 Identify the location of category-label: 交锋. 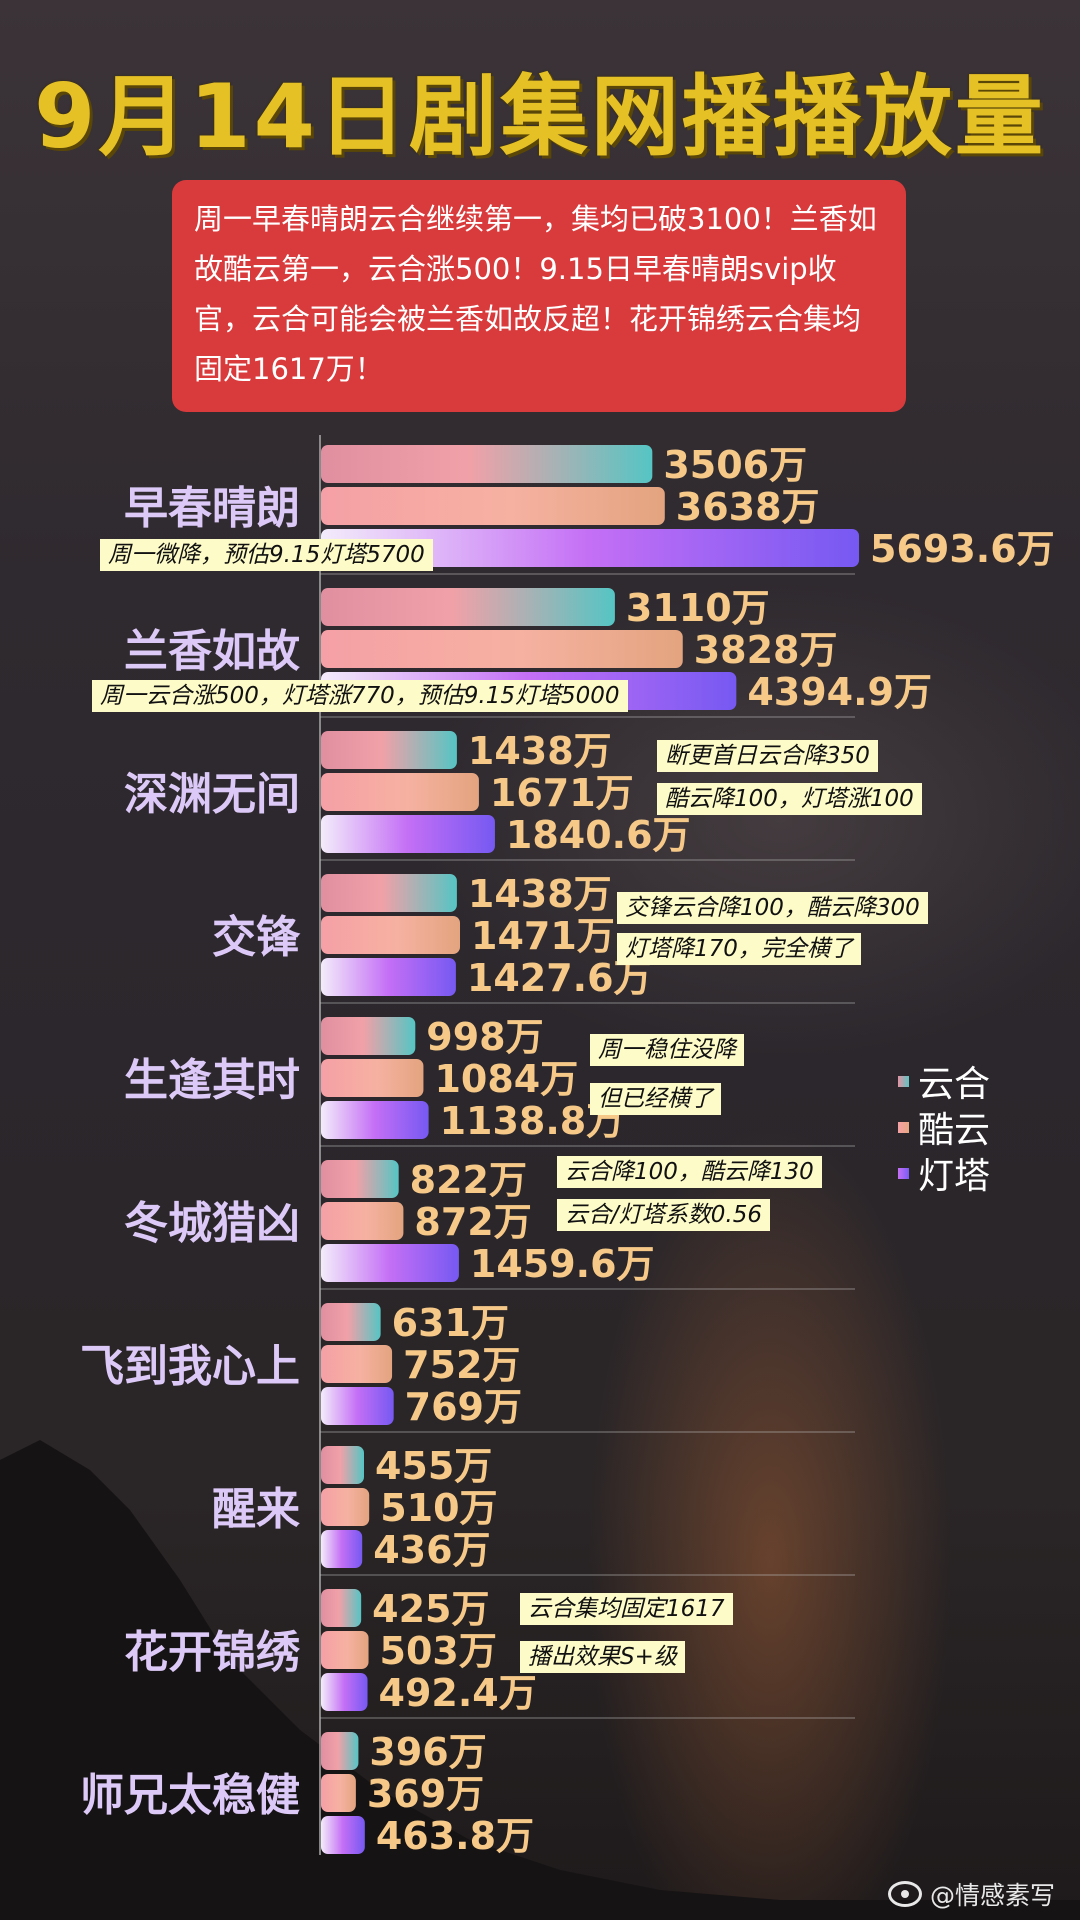
(256, 937).